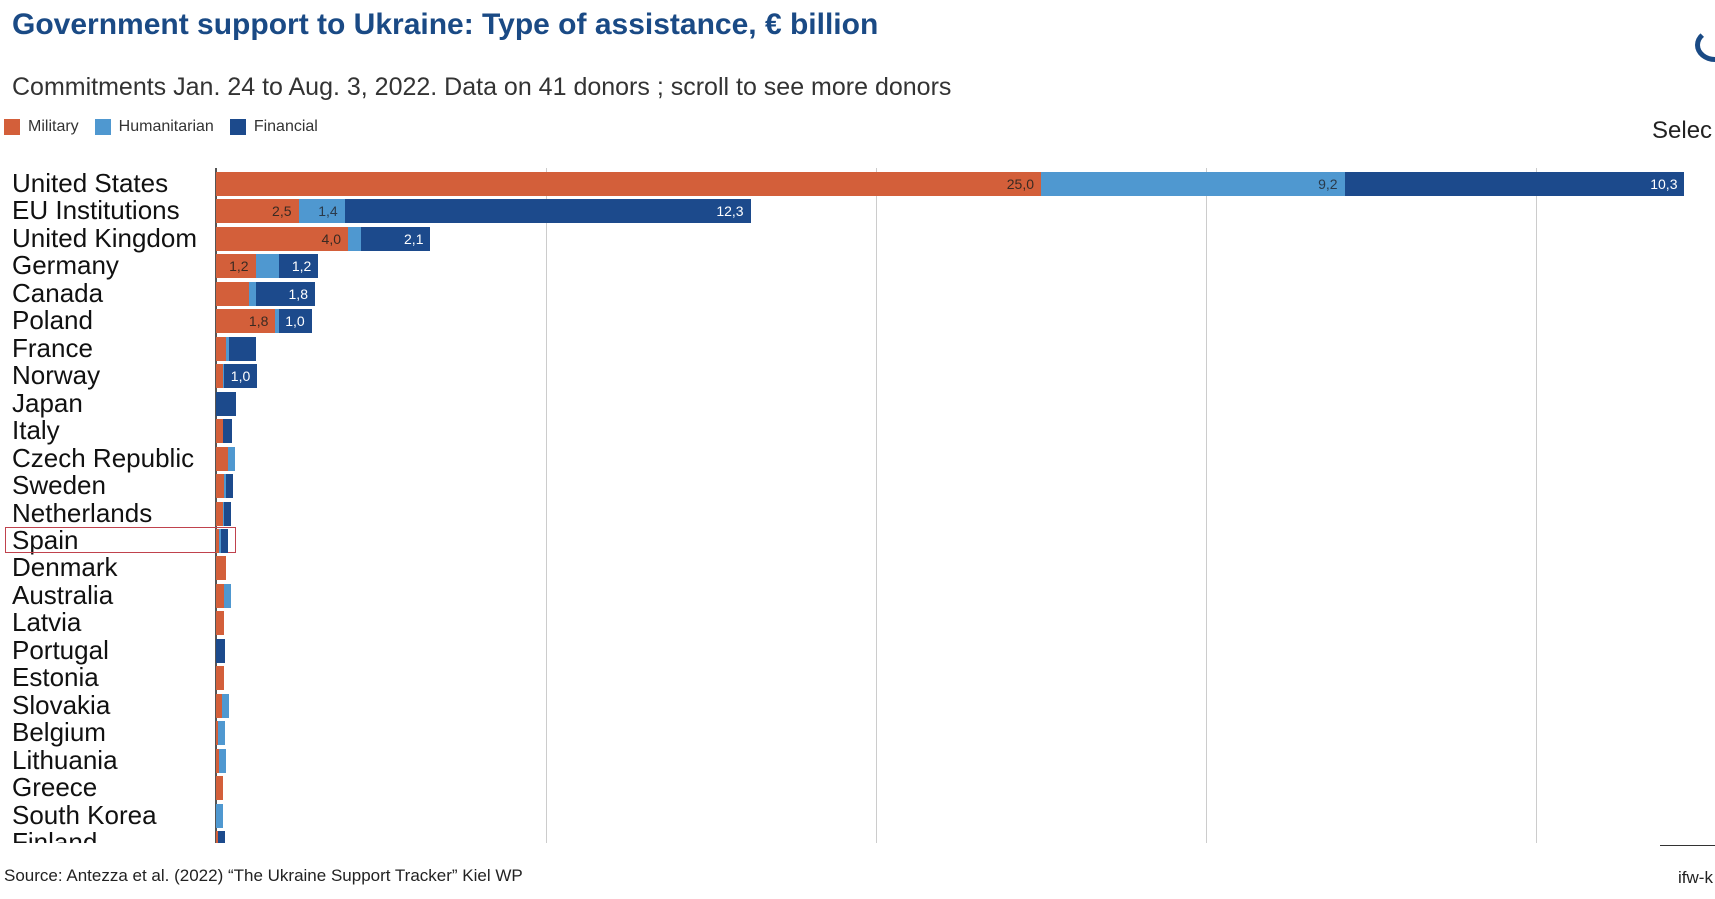 This screenshot has width=1715, height=899. What do you see at coordinates (298, 266) in the screenshot?
I see `bar-financial: 1,2` at bounding box center [298, 266].